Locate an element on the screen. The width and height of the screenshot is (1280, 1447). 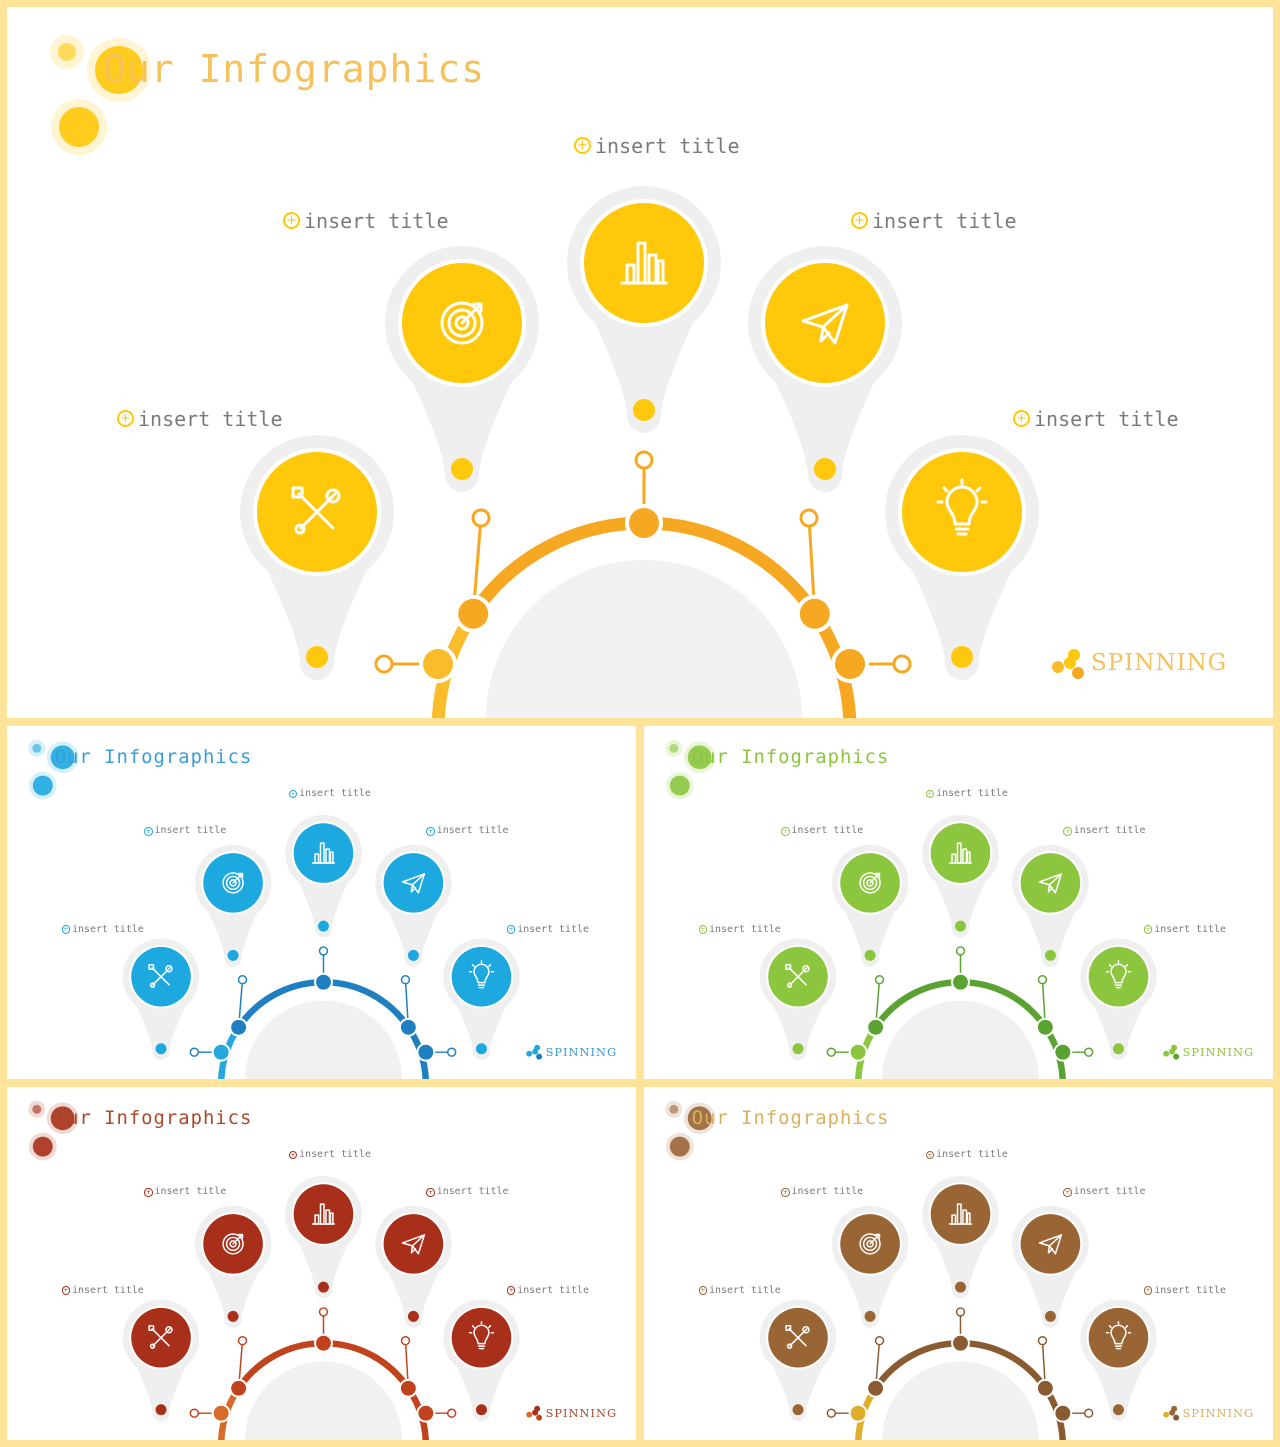
infographic-canvas is located at coordinates (922, 909).